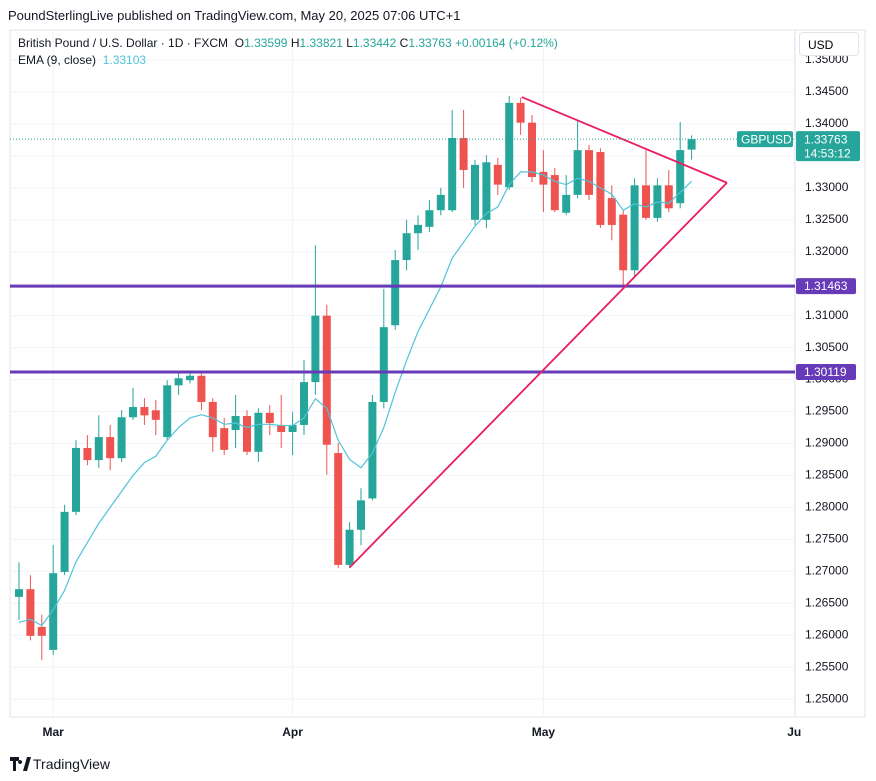  What do you see at coordinates (827, 251) in the screenshot?
I see `y-tick-label: 1.32000` at bounding box center [827, 251].